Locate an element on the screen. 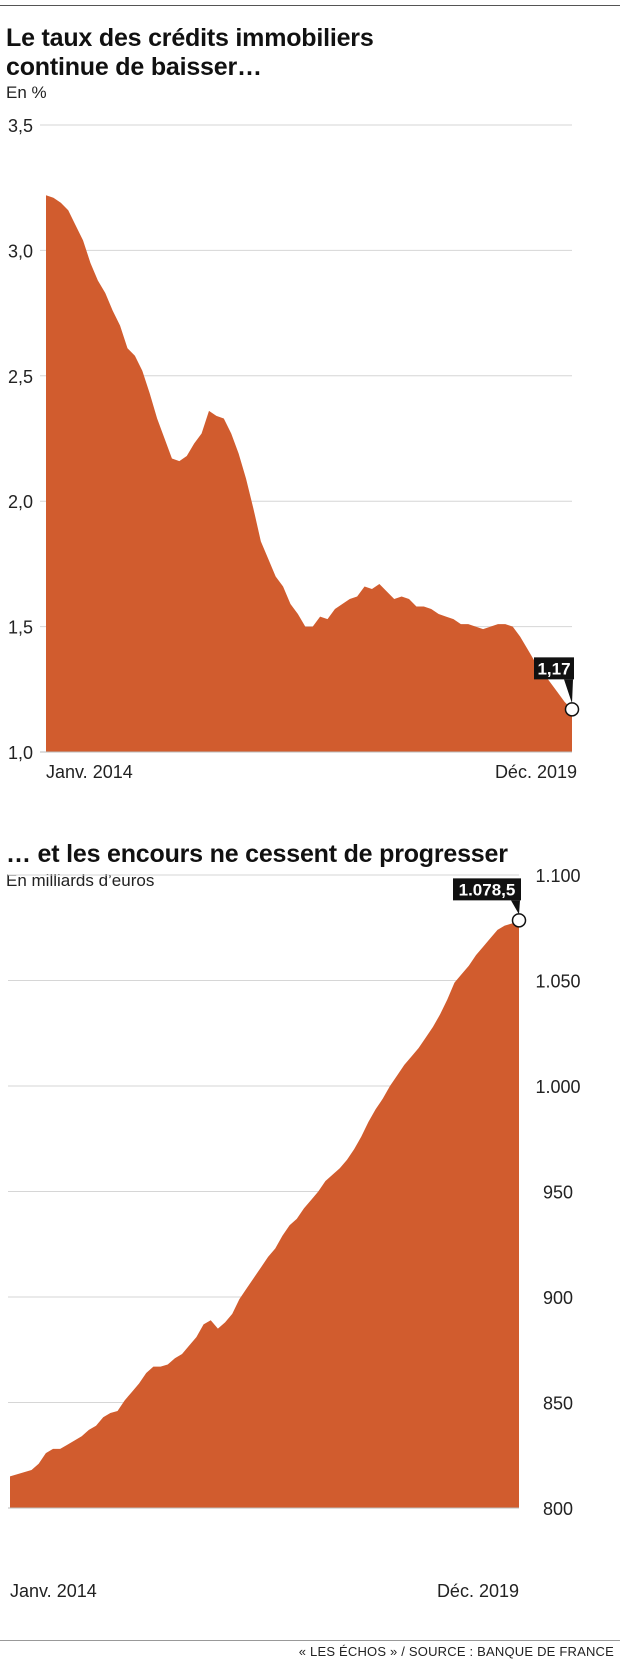 The height and width of the screenshot is (1667, 620). y-tick-label: 1.000 is located at coordinates (557, 1087).